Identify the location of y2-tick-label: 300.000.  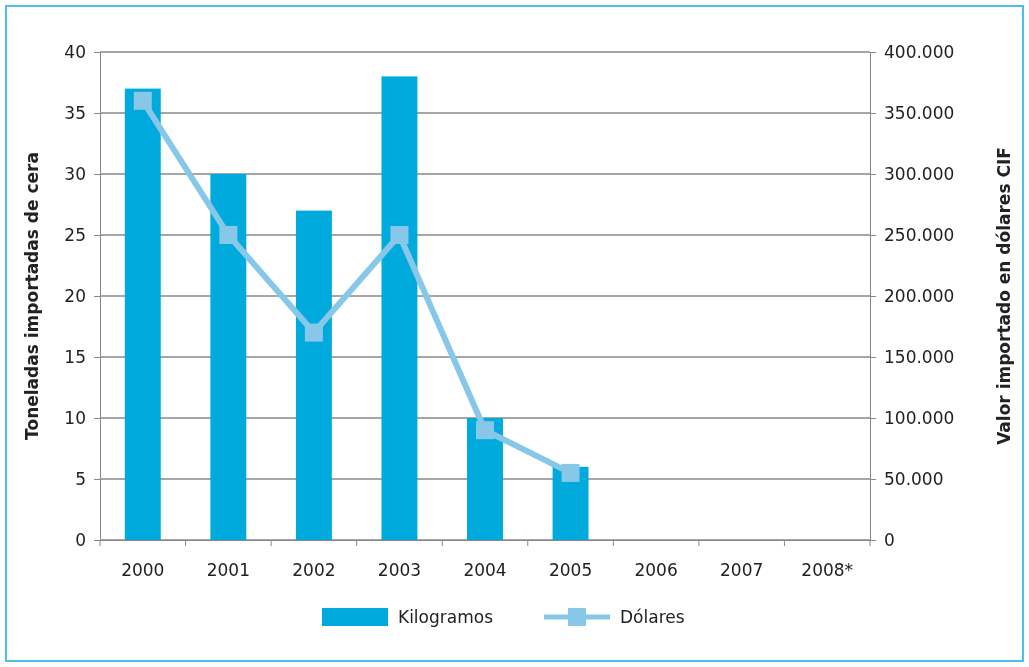
(919, 173).